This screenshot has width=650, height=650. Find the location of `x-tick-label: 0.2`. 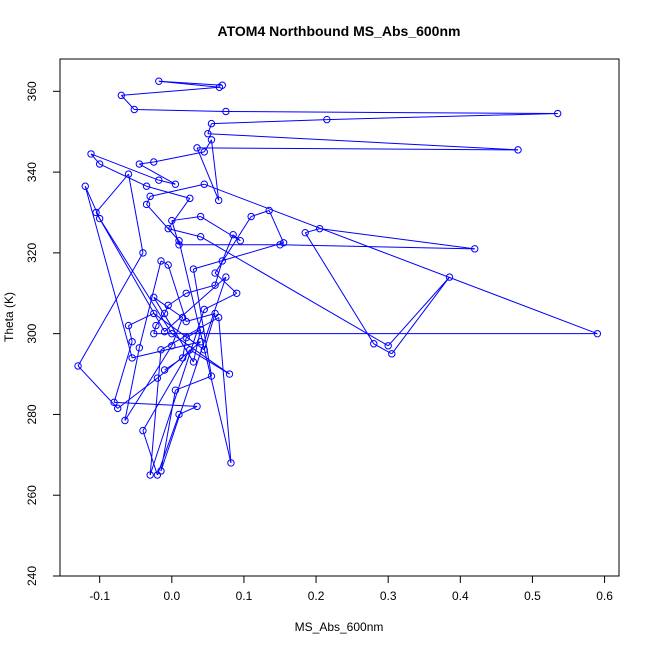

x-tick-label: 0.2 is located at coordinates (316, 596).